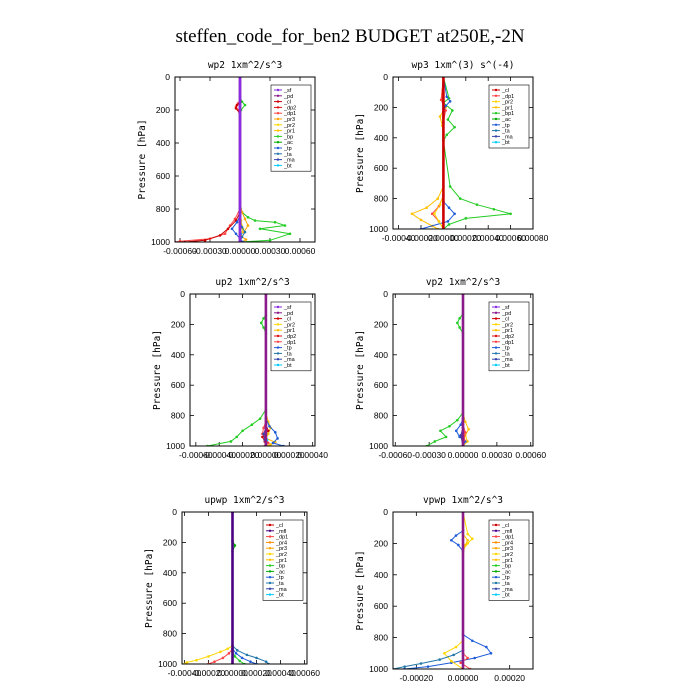  Describe the element at coordinates (506, 120) in the screenshot. I see `legend-entry: _ac` at that location.